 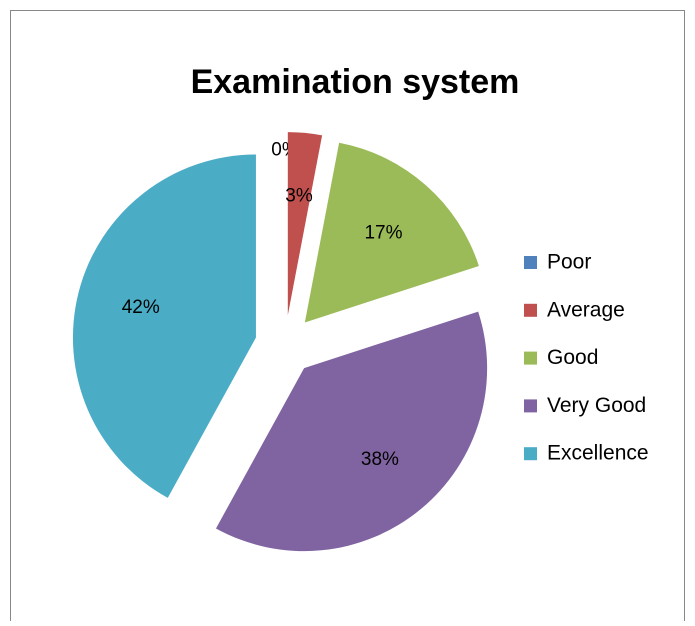 What do you see at coordinates (572, 357) in the screenshot?
I see `legend-label: Good` at bounding box center [572, 357].